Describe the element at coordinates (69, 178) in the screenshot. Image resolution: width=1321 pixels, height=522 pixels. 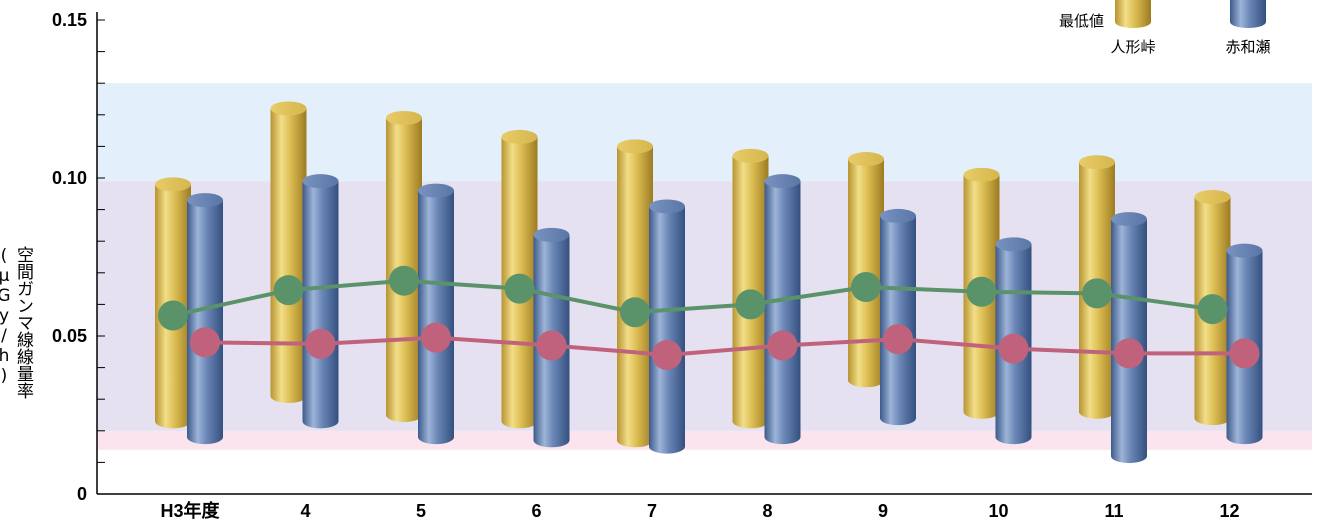
I see `y-tick-label: 0.10` at that location.